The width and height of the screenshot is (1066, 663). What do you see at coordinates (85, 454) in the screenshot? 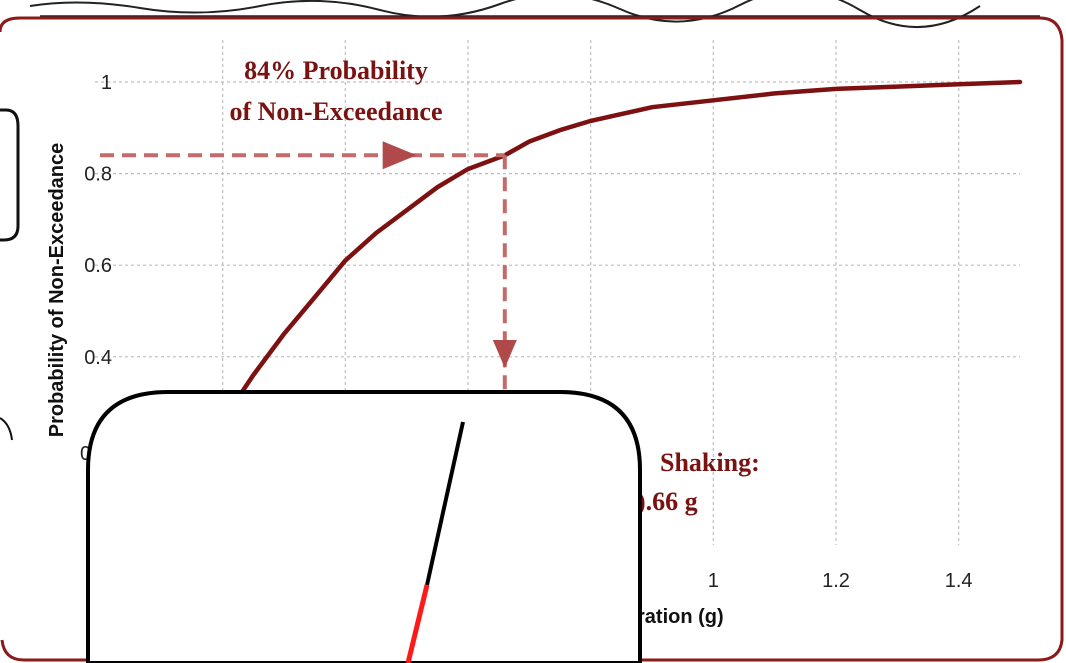
I see `y-tick-zero-fragment: 0` at bounding box center [85, 454].